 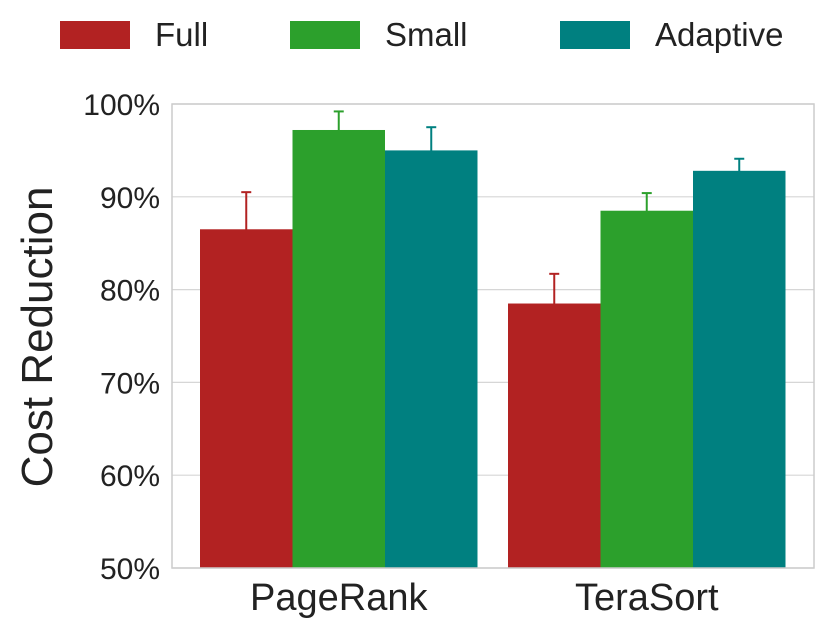 I want to click on bar-full-pagerank, so click(x=246, y=398).